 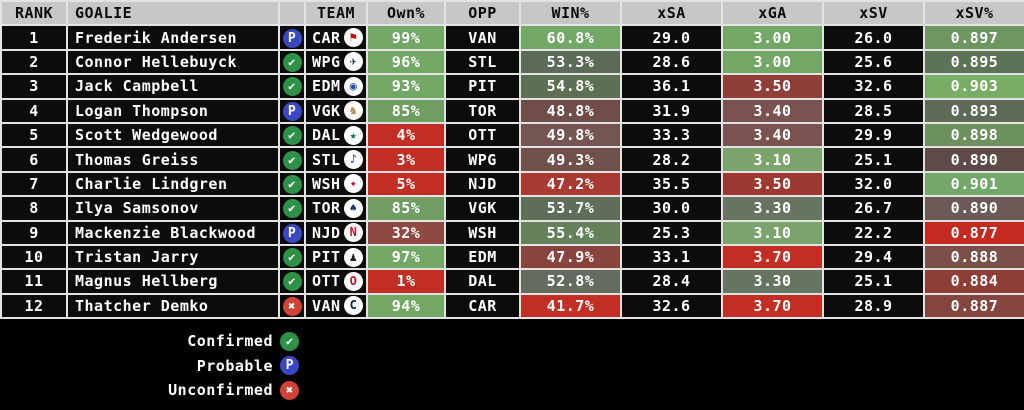 What do you see at coordinates (353, 184) in the screenshot?
I see `team-logo-icon-wsh: ✦` at bounding box center [353, 184].